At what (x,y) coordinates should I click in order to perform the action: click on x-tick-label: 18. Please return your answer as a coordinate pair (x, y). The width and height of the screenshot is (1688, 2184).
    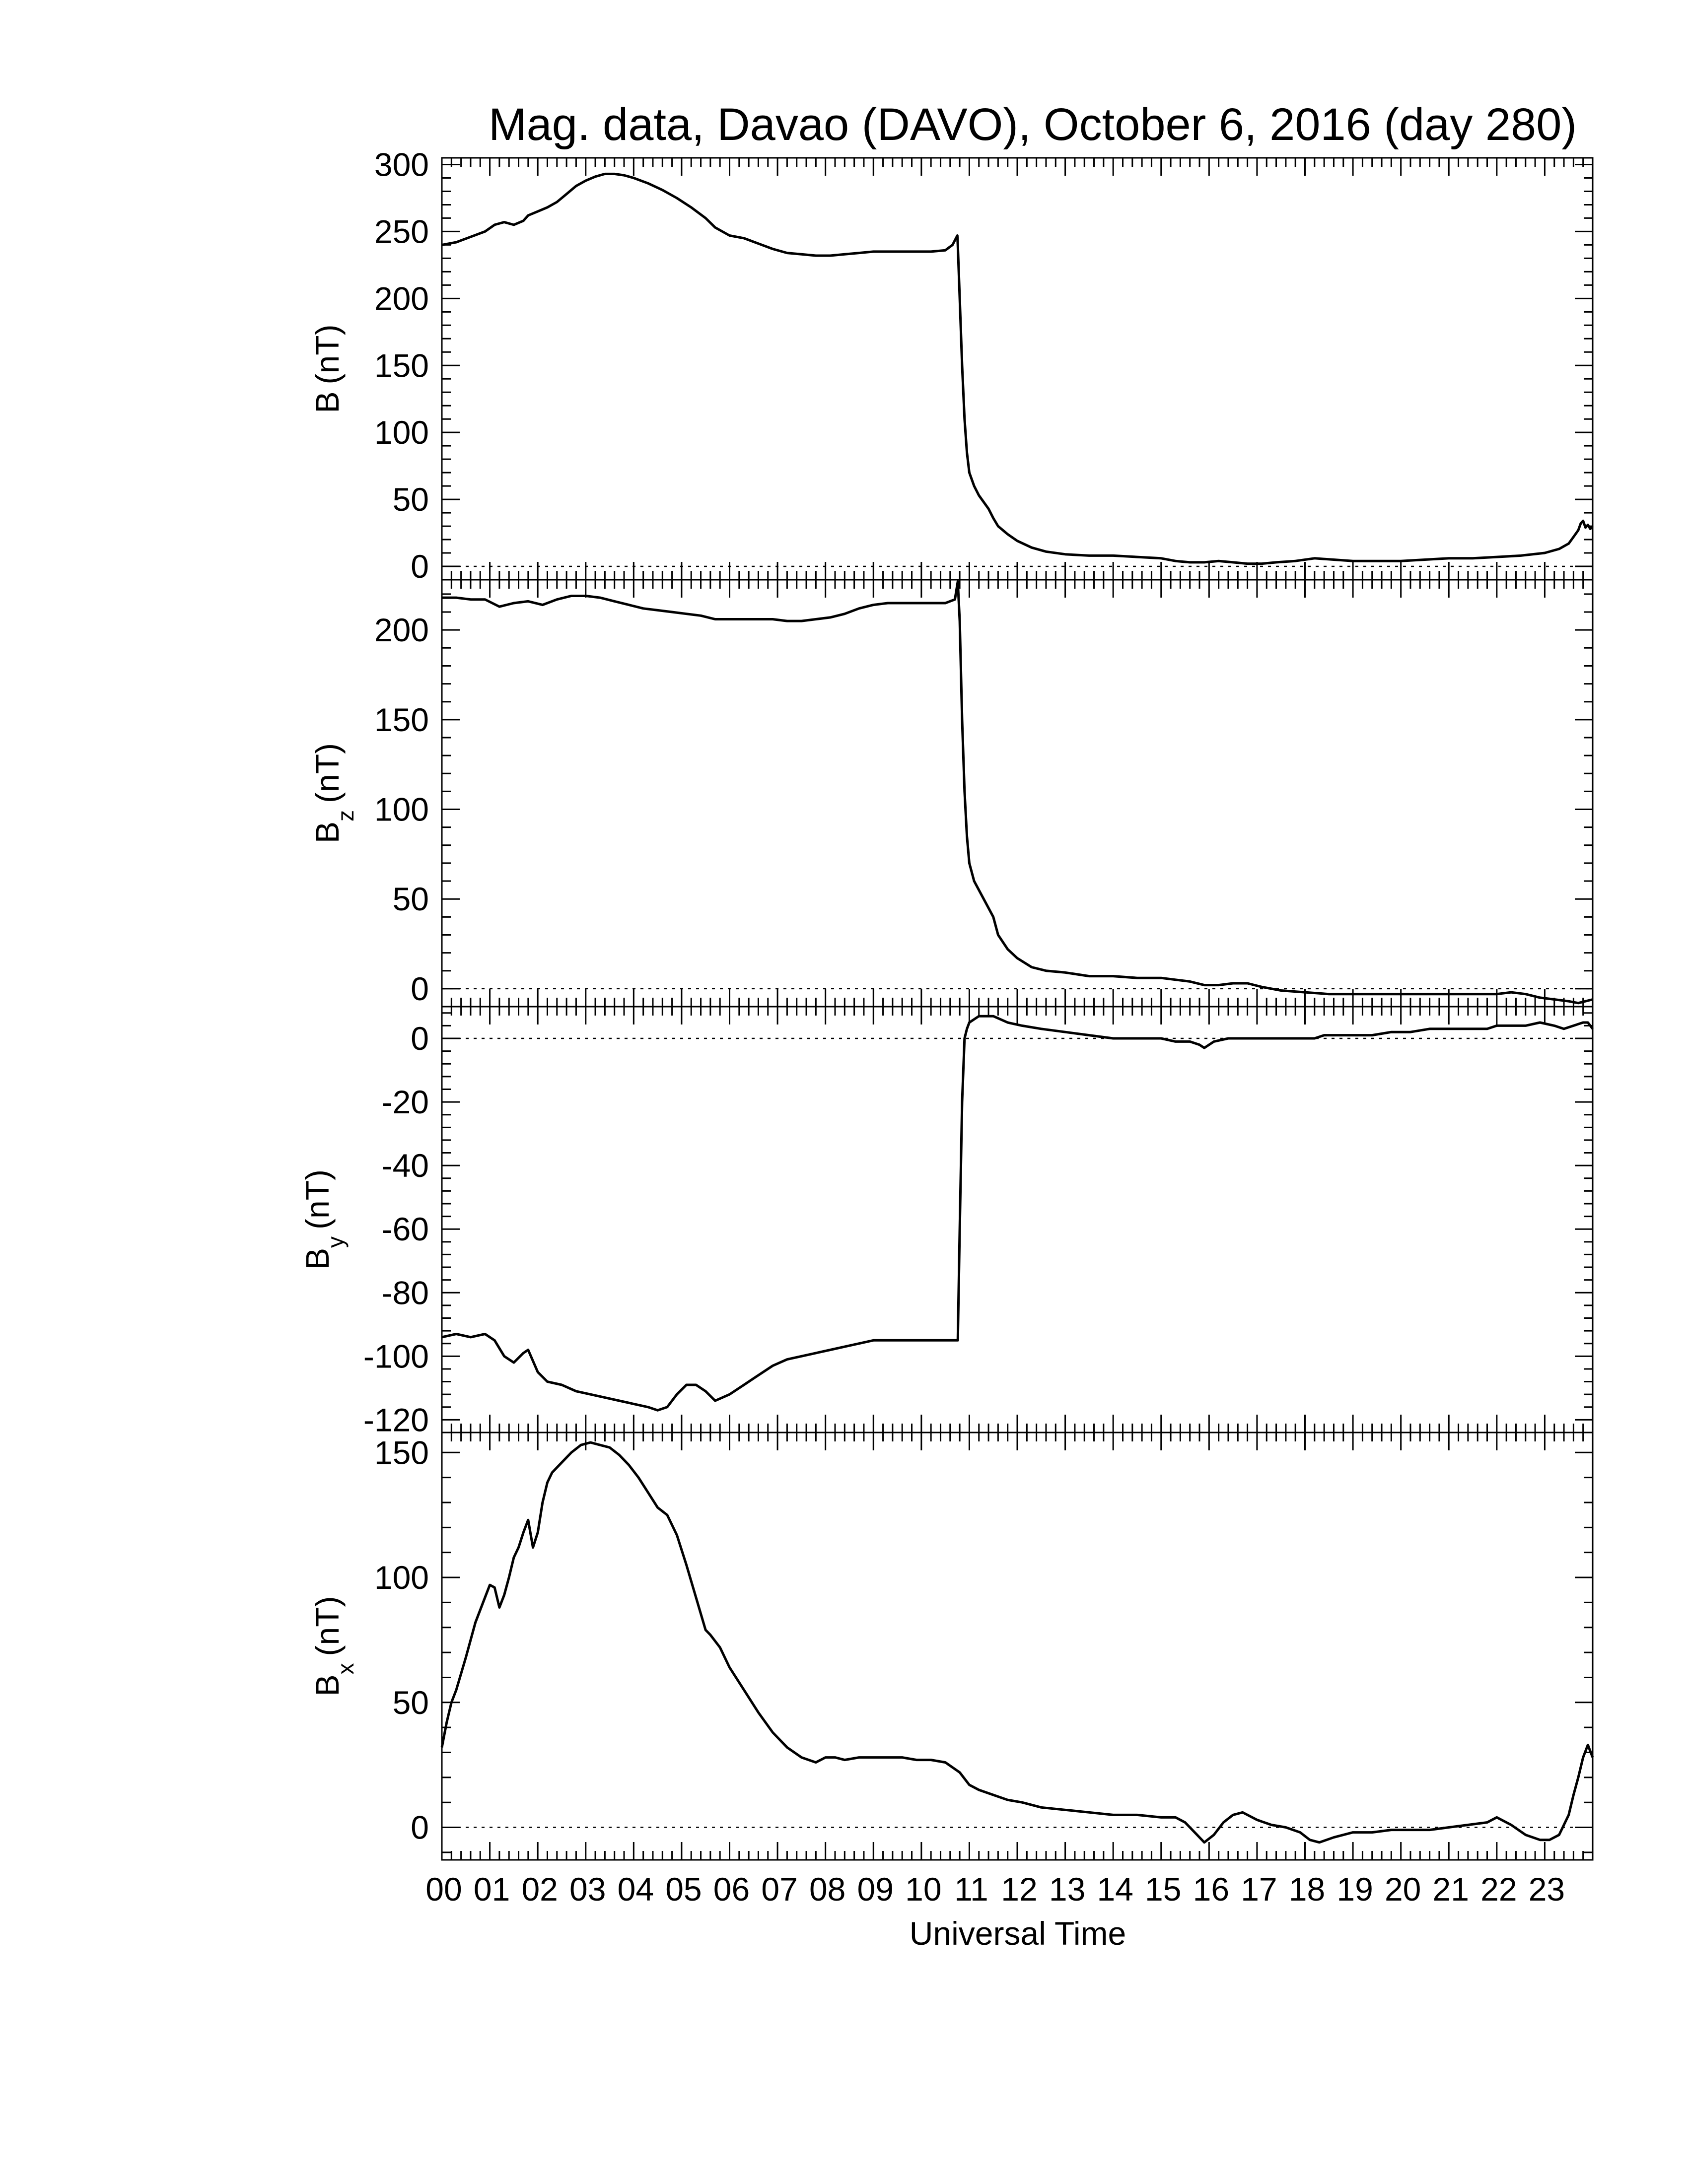
    Looking at the image, I should click on (1307, 1889).